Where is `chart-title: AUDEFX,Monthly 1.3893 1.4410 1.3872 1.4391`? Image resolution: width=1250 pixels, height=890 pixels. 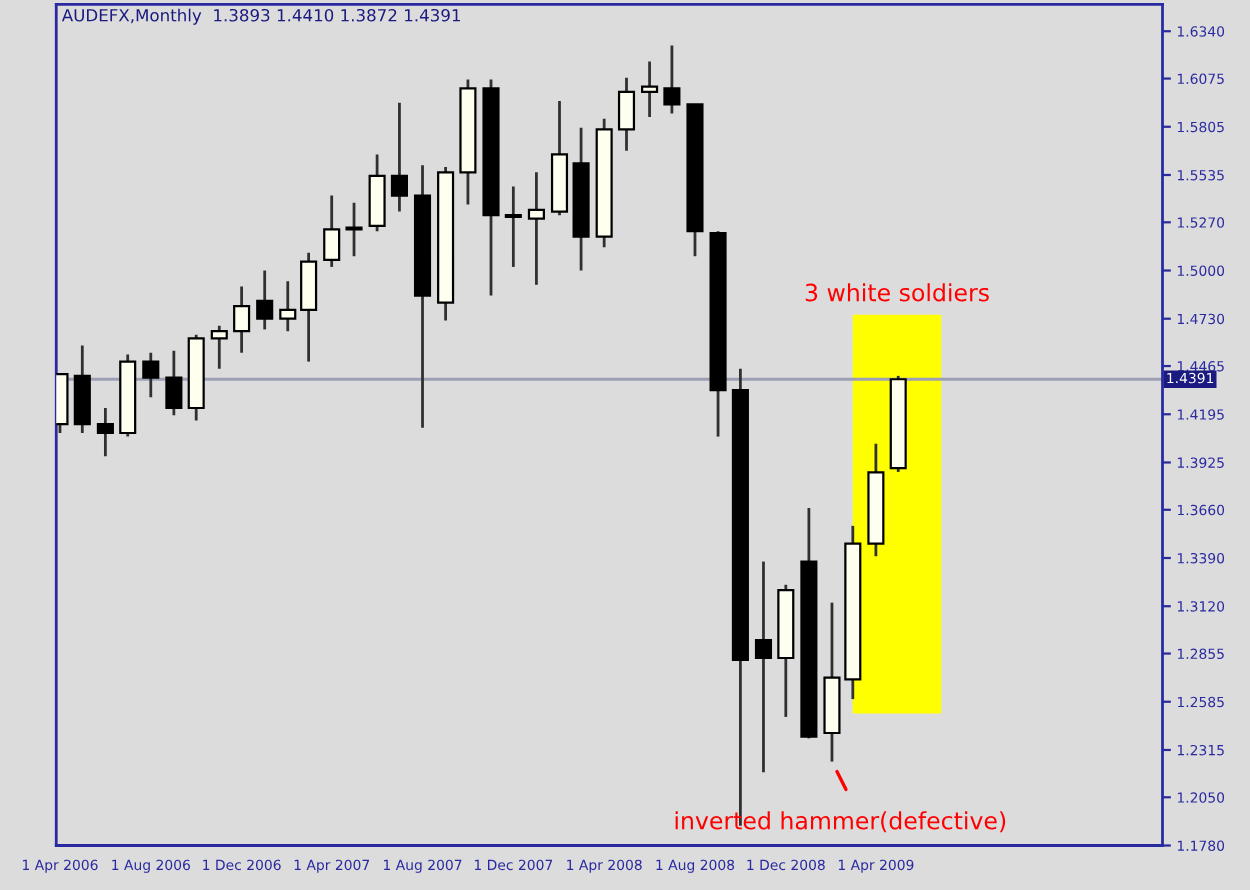
chart-title: AUDEFX,Monthly 1.3893 1.4410 1.3872 1.4391 is located at coordinates (260, 16).